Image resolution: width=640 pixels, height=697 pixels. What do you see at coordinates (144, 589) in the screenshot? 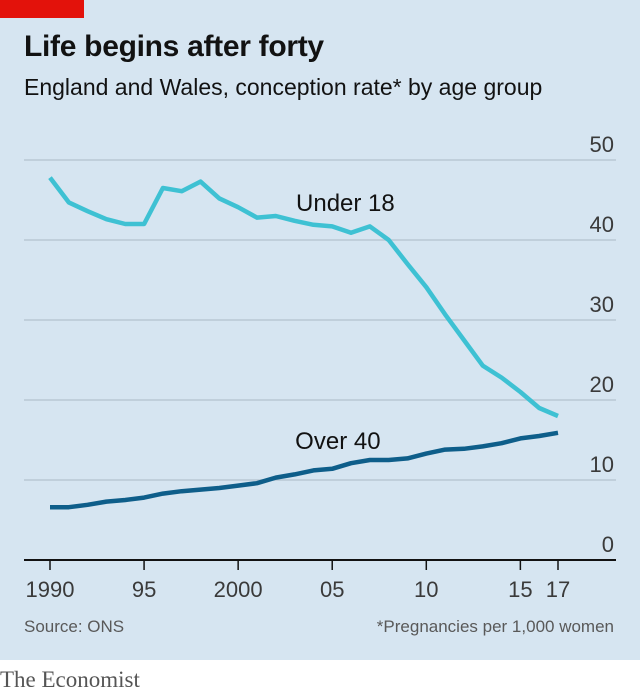
I see `x-tick-label: 95` at bounding box center [144, 589].